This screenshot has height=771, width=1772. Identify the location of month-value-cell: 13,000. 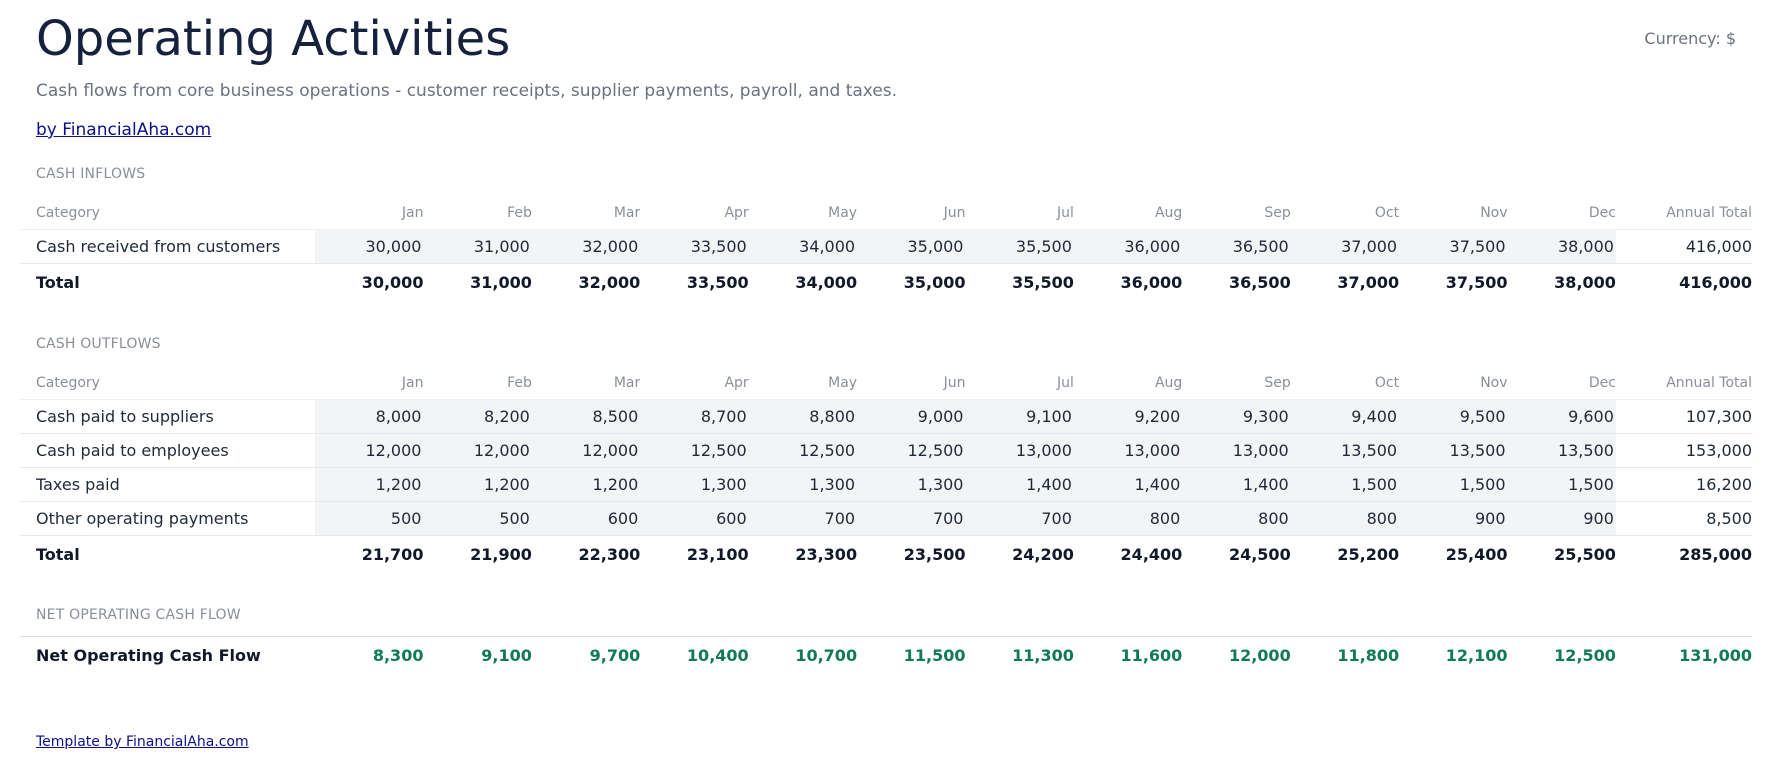
(1019, 450).